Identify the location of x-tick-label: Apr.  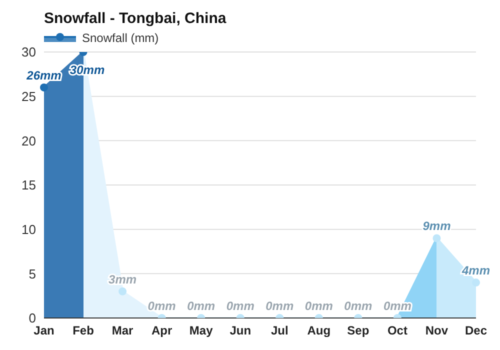
(161, 331).